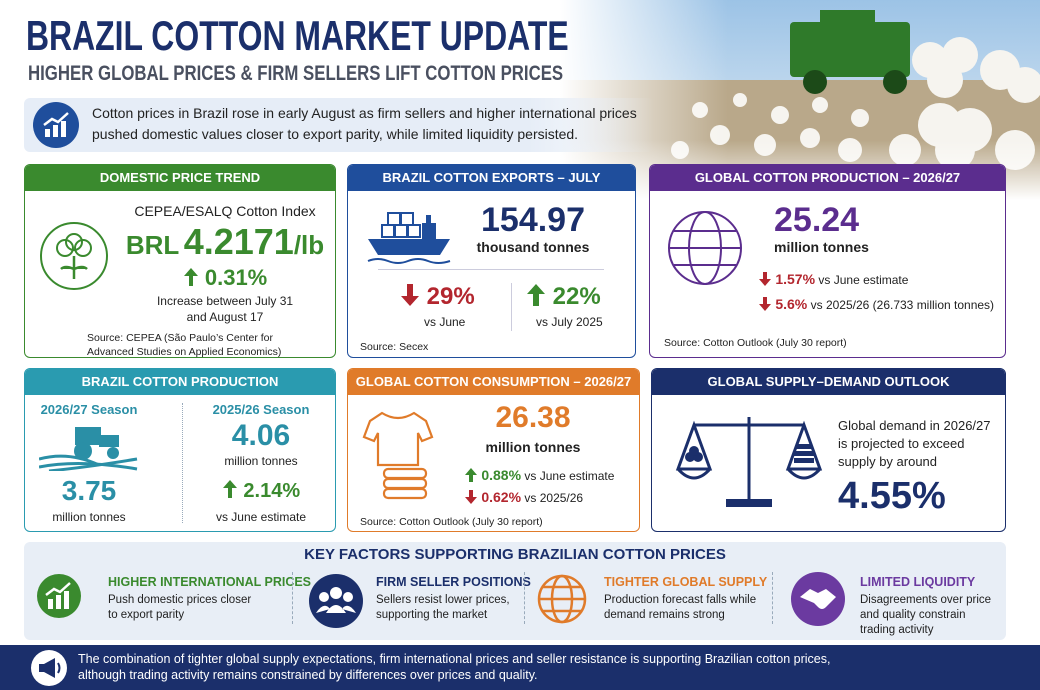  I want to click on price-unit: /lb, so click(309, 245).